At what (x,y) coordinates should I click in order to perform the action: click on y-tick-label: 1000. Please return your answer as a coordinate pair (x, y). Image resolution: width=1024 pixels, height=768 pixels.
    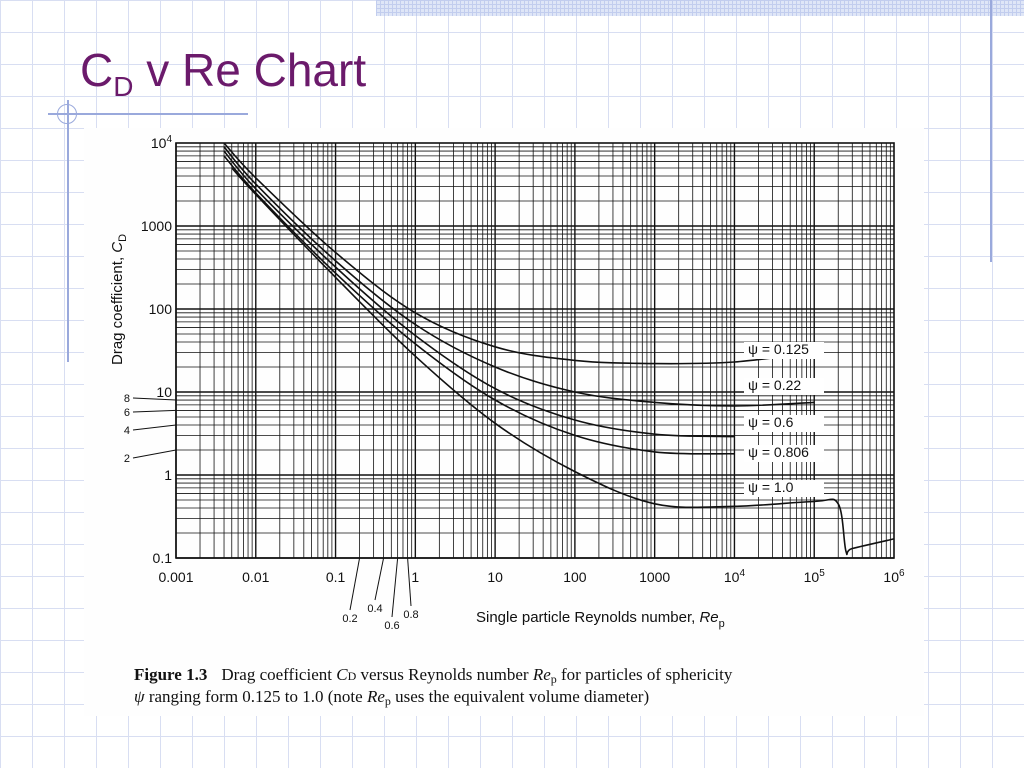
    Looking at the image, I should click on (156, 226).